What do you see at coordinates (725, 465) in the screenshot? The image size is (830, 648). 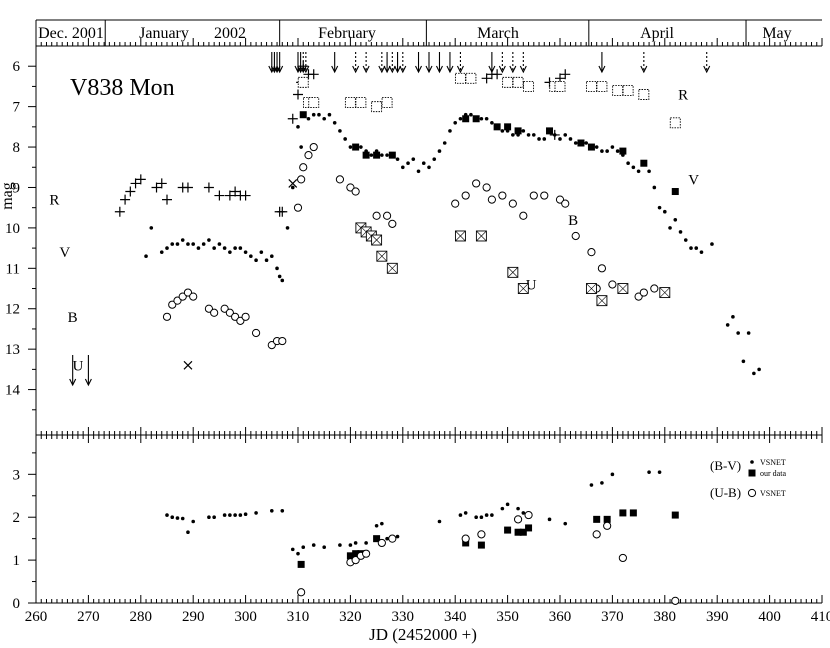 I see `legend-bv-label: (B-V)` at bounding box center [725, 465].